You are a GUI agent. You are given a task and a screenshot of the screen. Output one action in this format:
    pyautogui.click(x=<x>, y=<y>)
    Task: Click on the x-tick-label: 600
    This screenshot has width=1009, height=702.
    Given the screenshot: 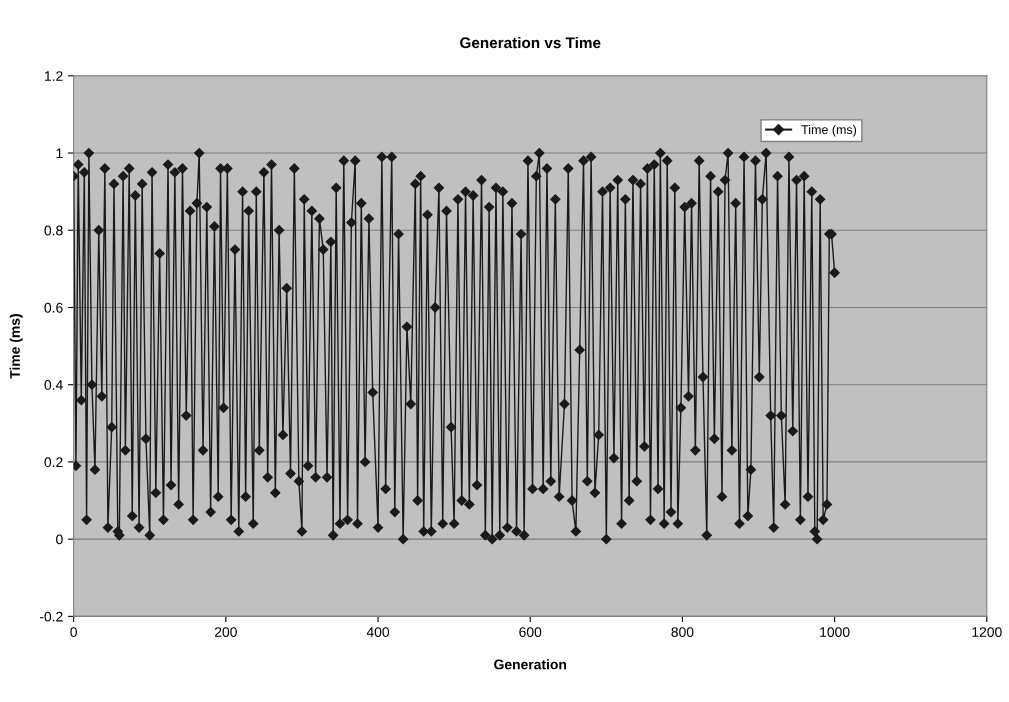 What is the action you would take?
    pyautogui.click(x=530, y=632)
    